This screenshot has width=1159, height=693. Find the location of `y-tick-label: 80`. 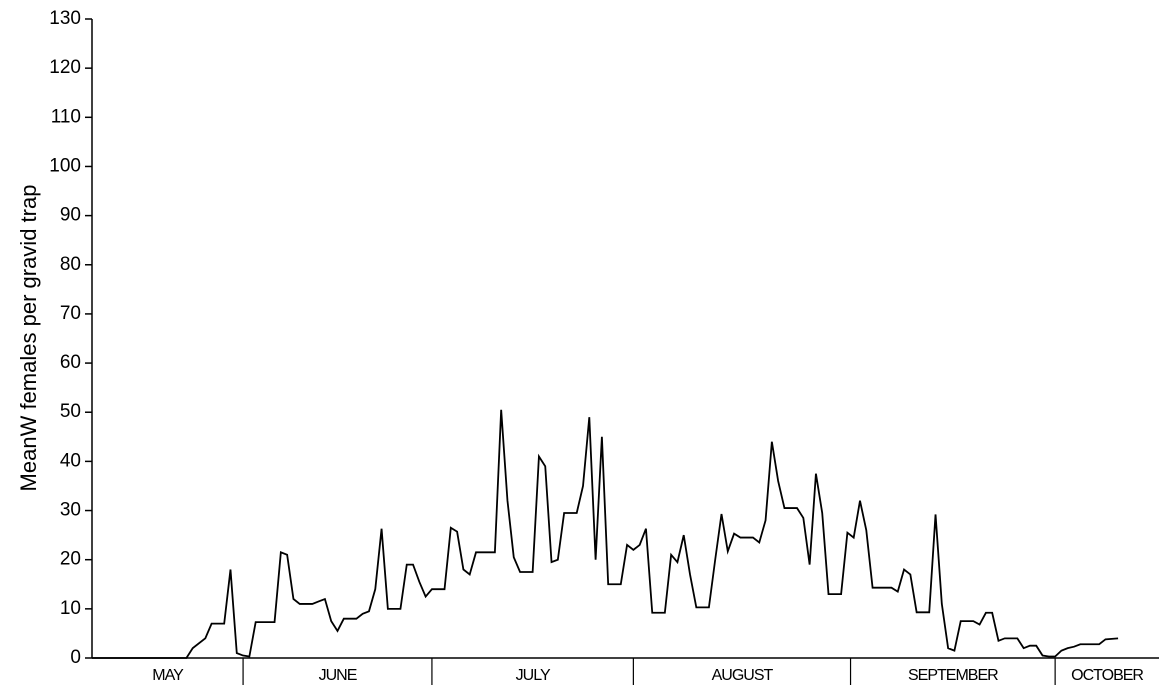

y-tick-label: 80 is located at coordinates (70, 264).